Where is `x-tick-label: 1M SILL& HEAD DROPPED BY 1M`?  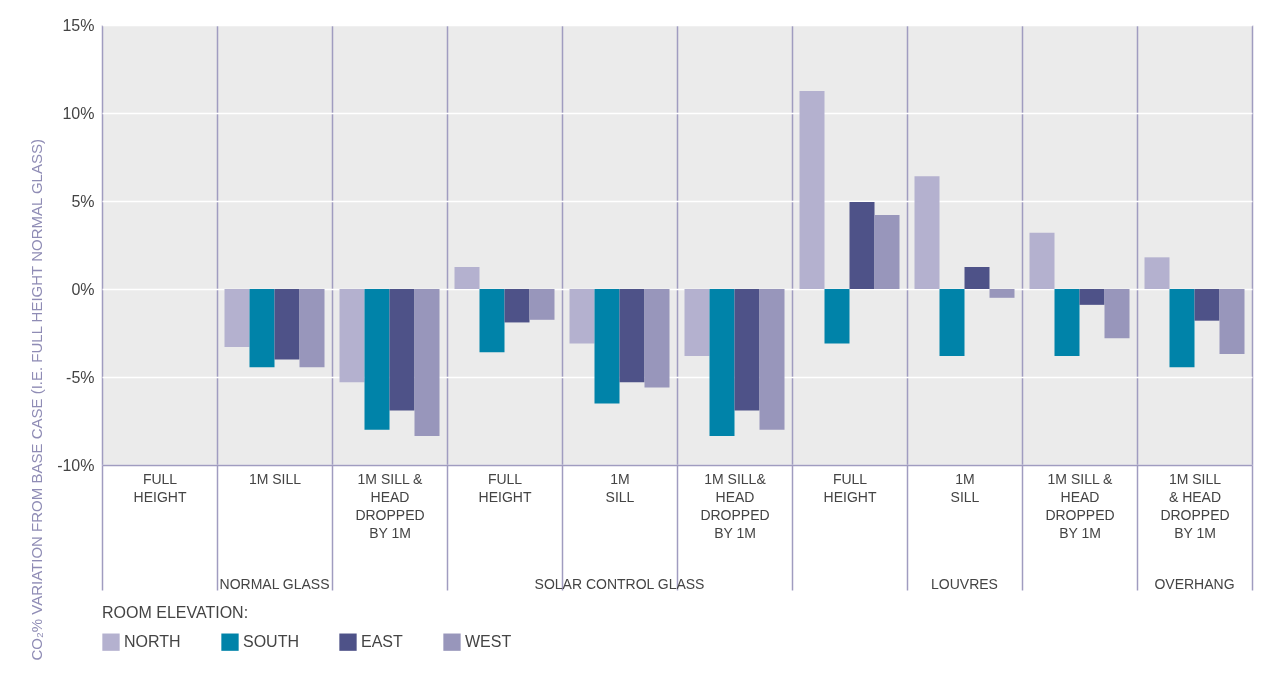 x-tick-label: 1M SILL& HEAD DROPPED BY 1M is located at coordinates (735, 505).